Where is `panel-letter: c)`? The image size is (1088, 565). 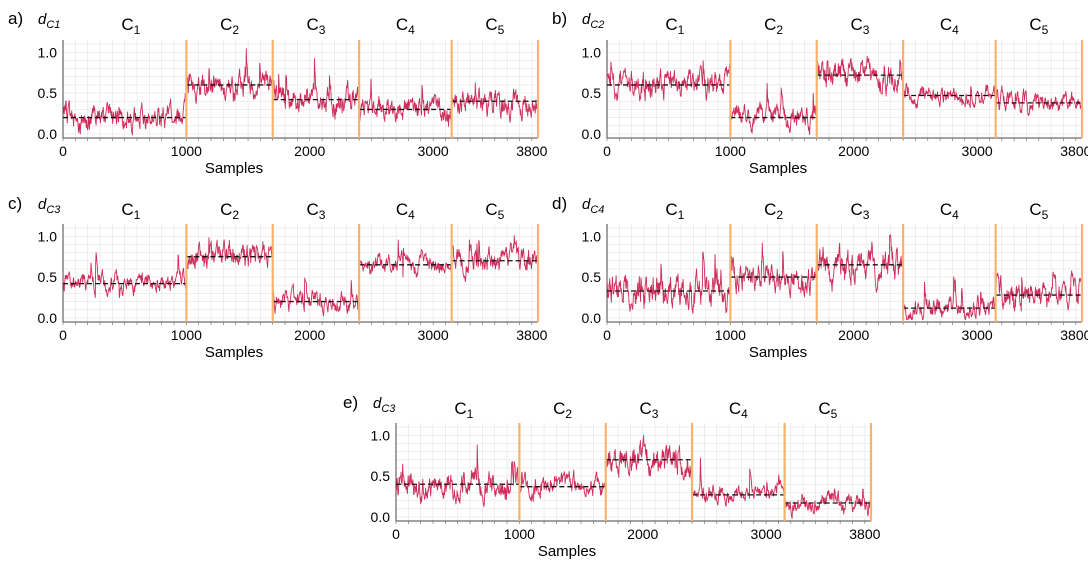 panel-letter: c) is located at coordinates (15, 203).